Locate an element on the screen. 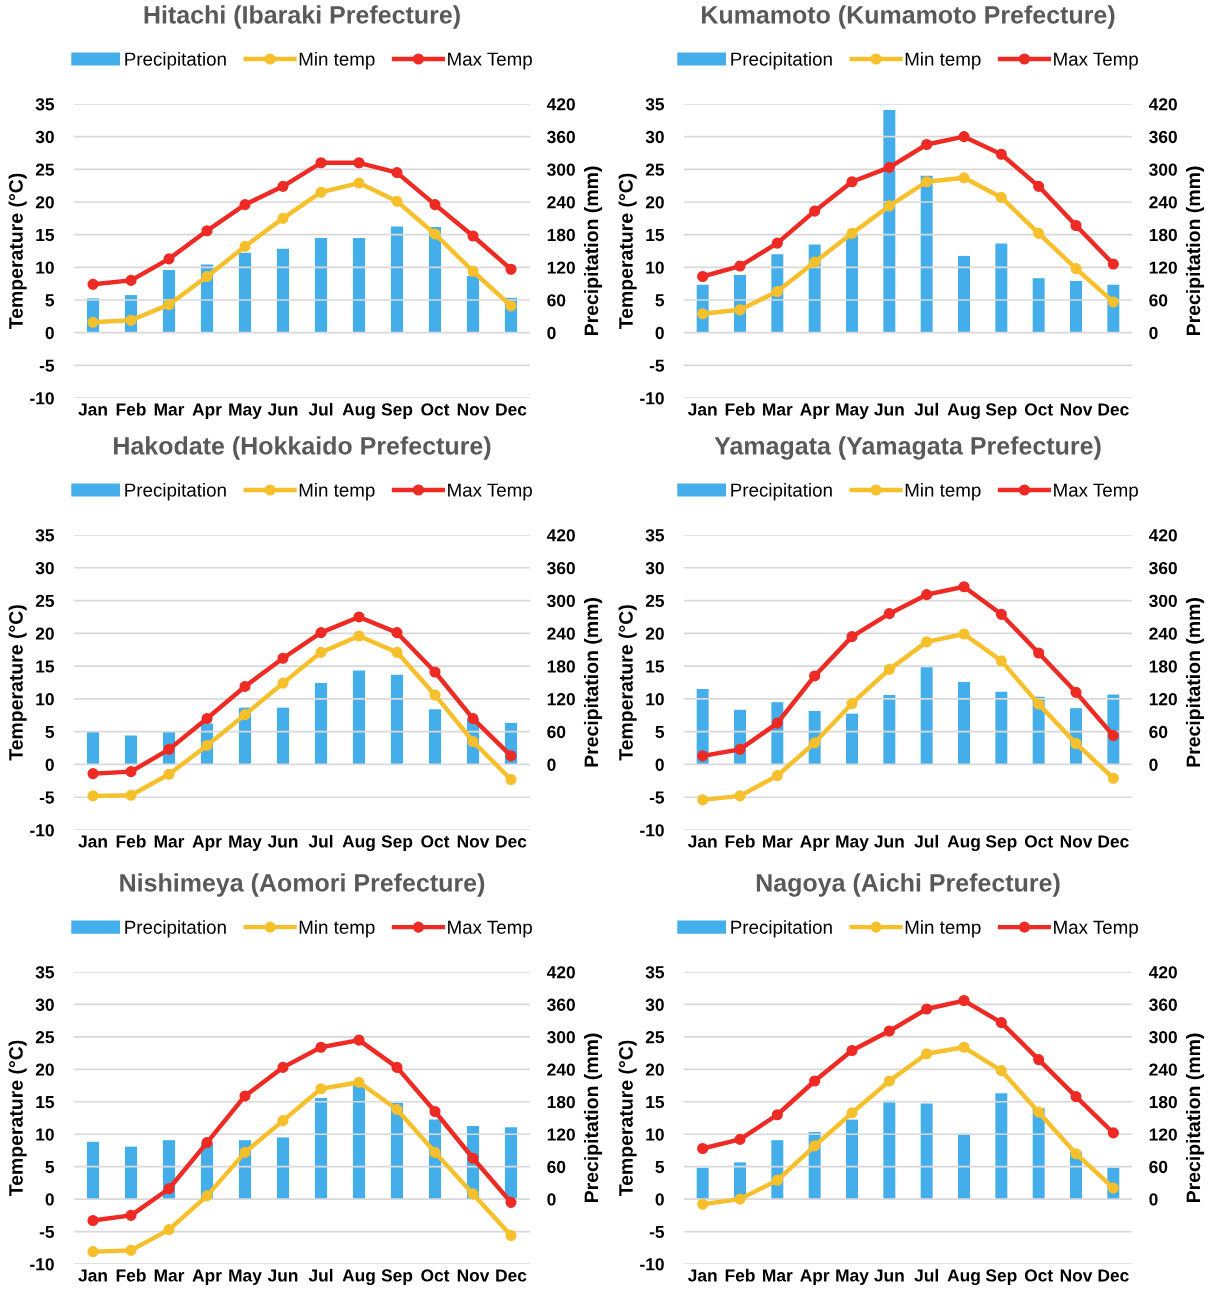 Image resolution: width=1219 pixels, height=1294 pixels. y-tick-label: 25 is located at coordinates (655, 169).